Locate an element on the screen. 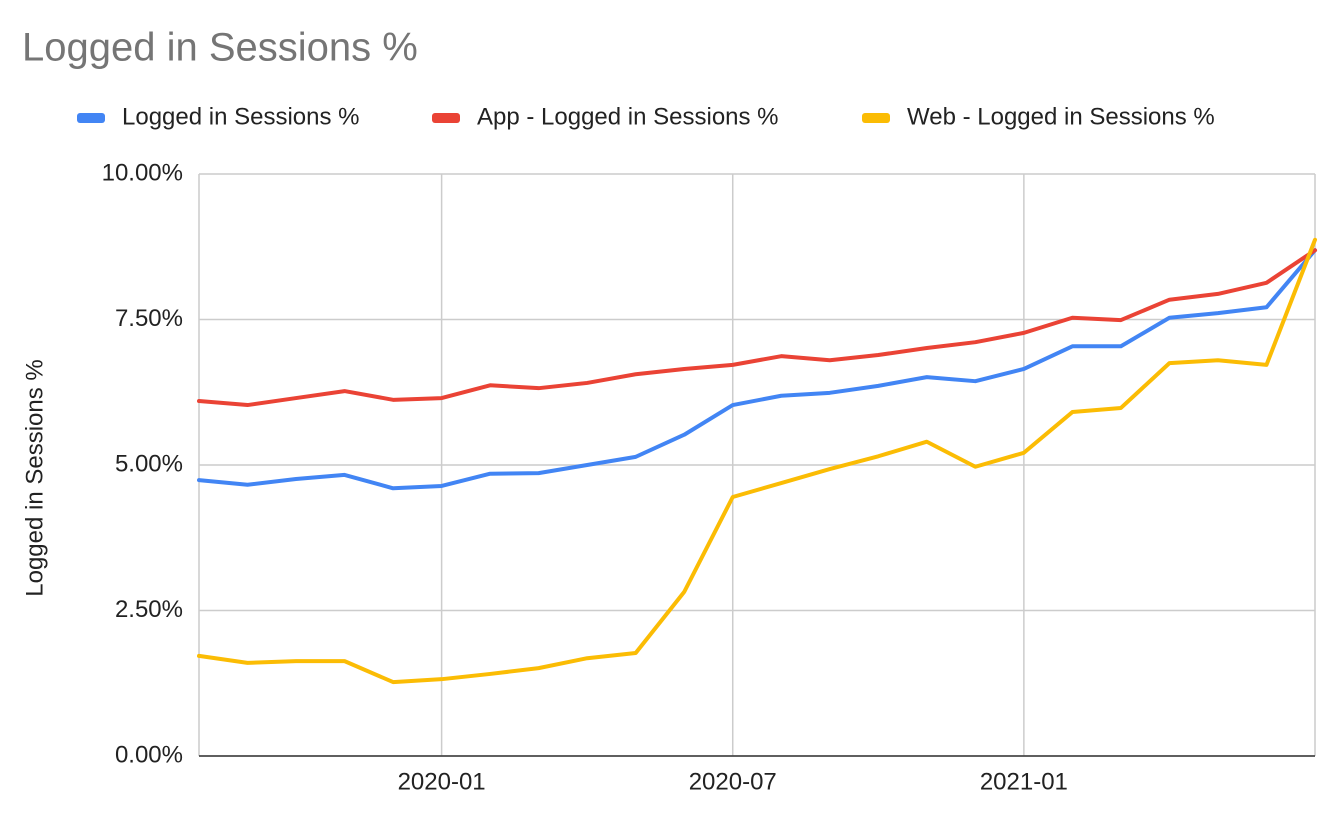 Image resolution: width=1334 pixels, height=834 pixels. legend-label: App - Logged in Sessions % is located at coordinates (628, 116).